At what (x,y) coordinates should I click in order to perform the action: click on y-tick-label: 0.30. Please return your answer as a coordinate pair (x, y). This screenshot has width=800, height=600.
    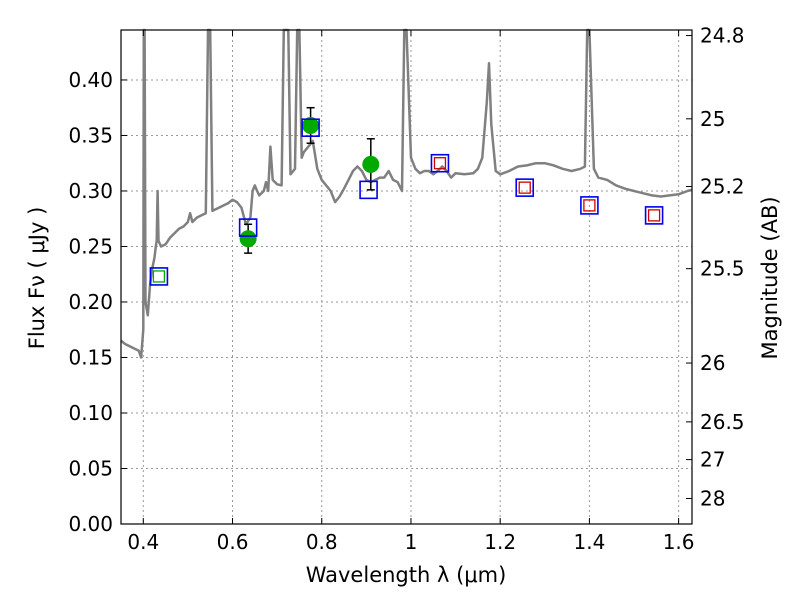
    Looking at the image, I should click on (90, 191).